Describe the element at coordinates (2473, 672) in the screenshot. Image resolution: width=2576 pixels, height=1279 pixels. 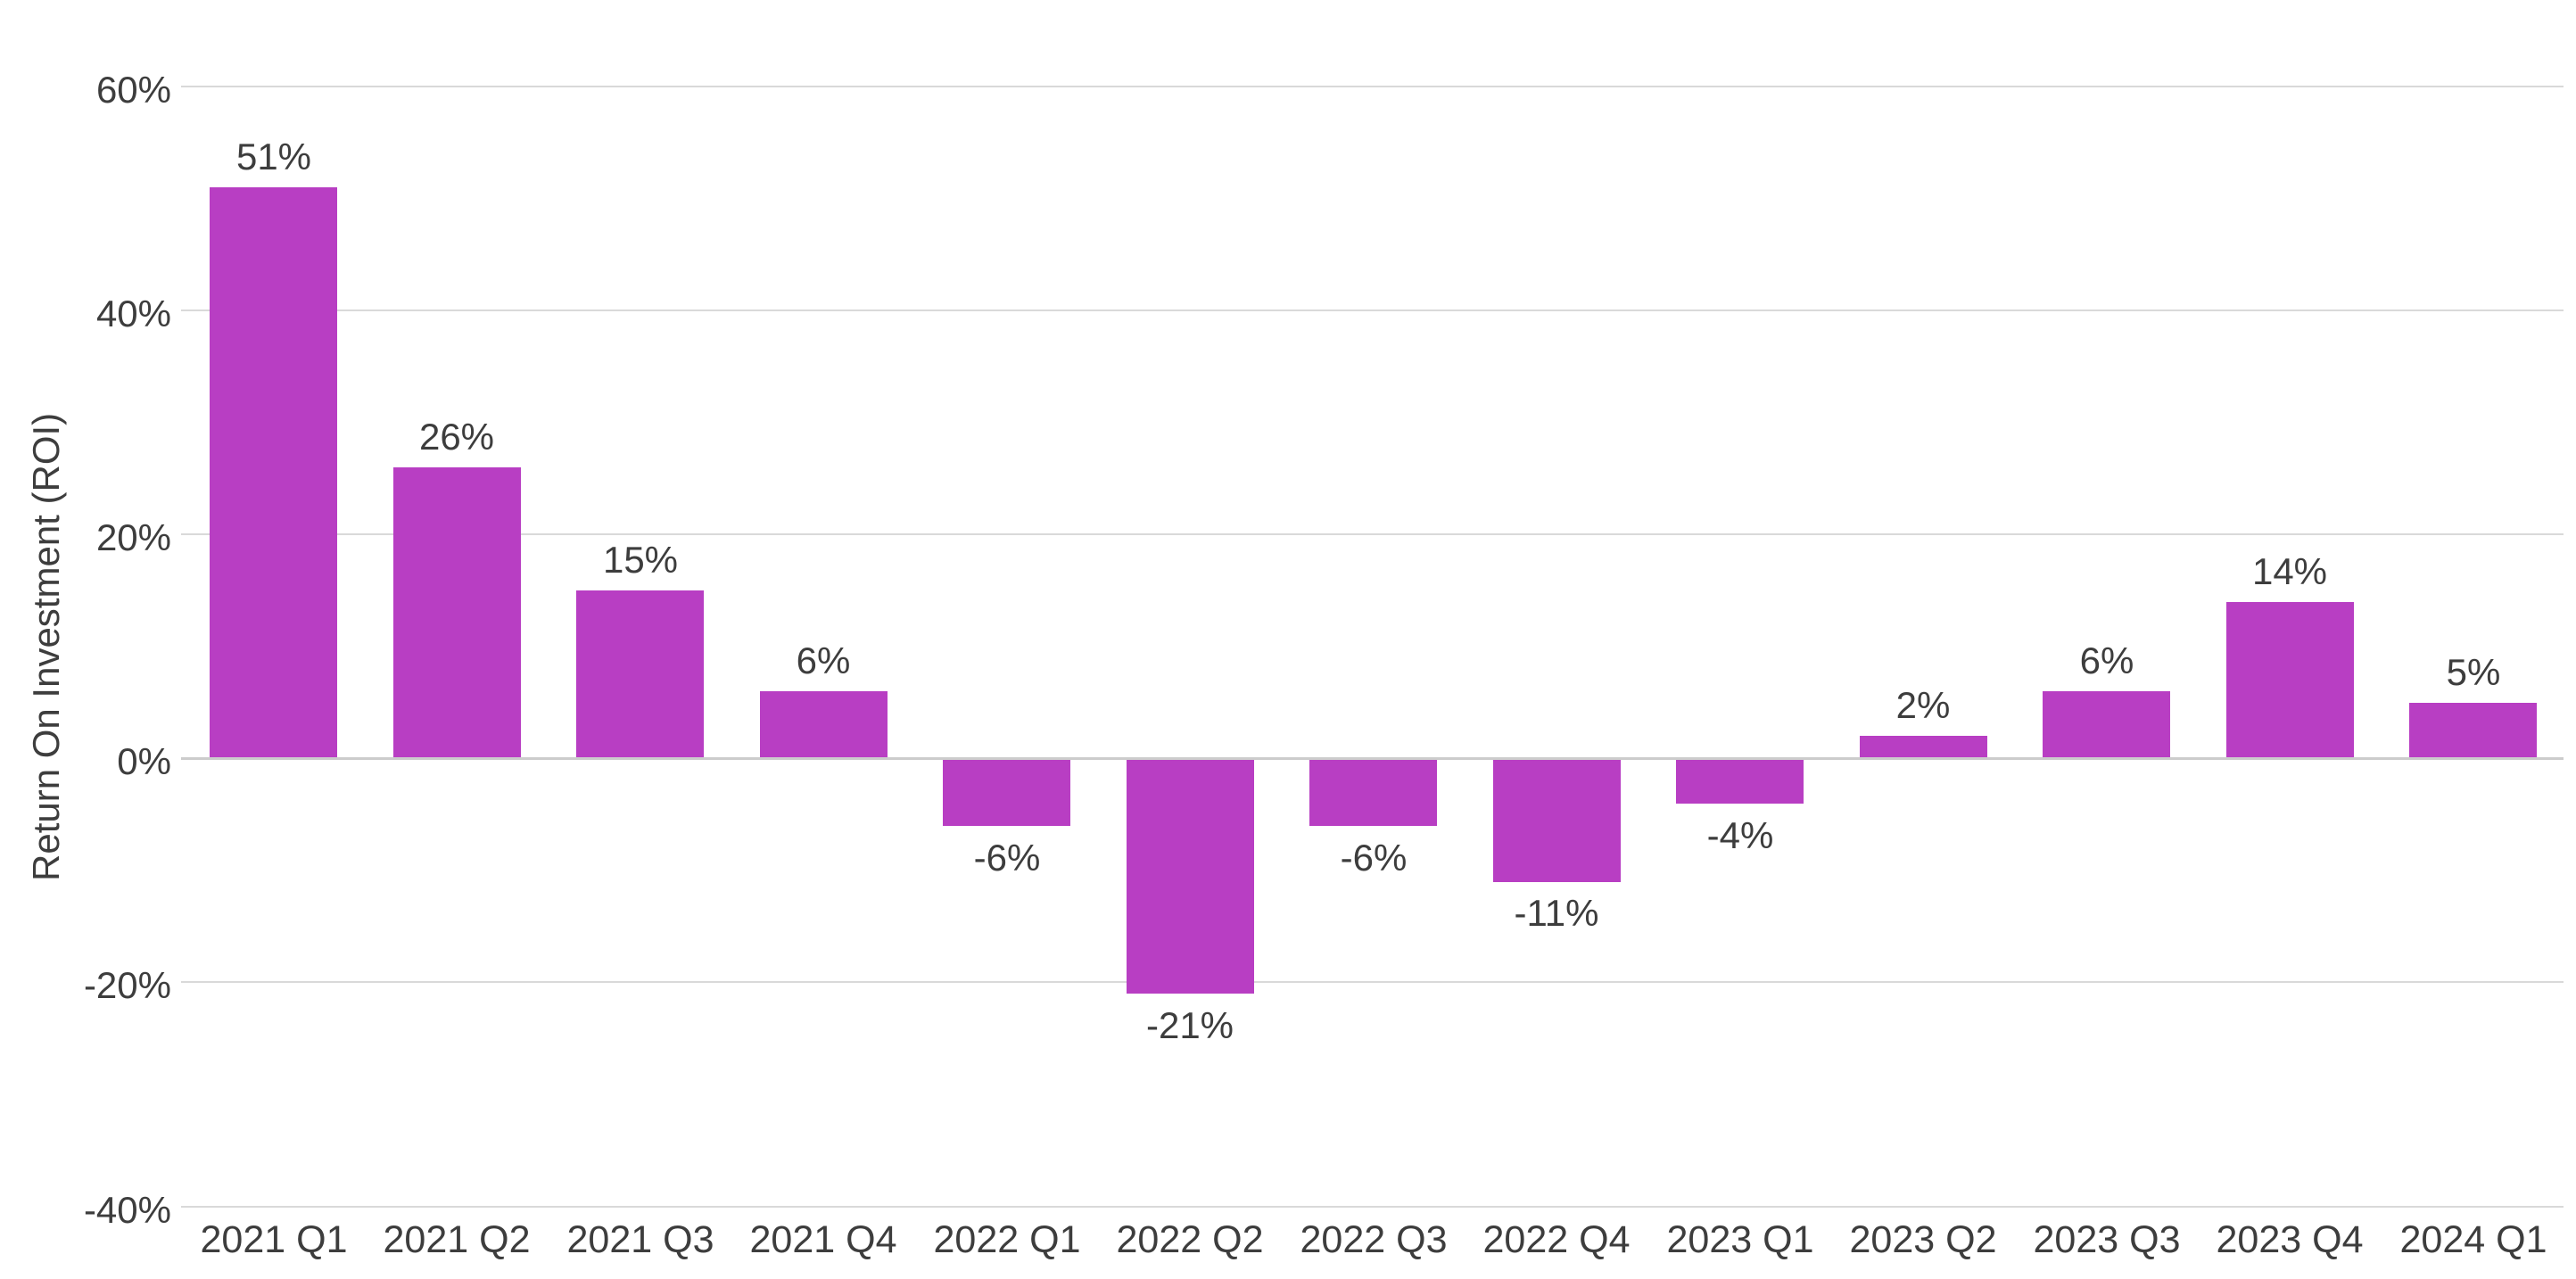
I see `bar-value-label: 5%` at that location.